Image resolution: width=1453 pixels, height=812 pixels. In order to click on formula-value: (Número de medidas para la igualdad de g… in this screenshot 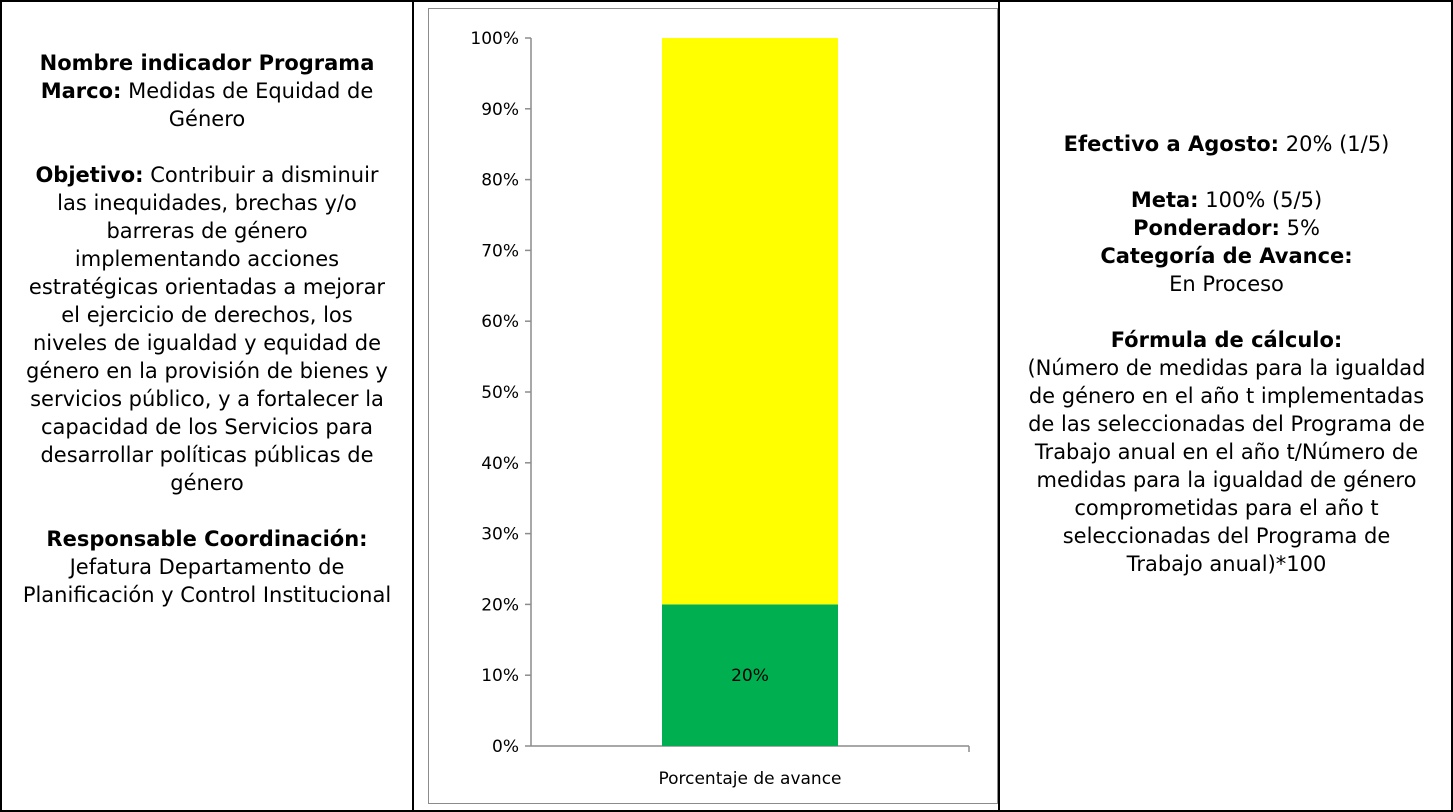, I will do `click(1226, 466)`.